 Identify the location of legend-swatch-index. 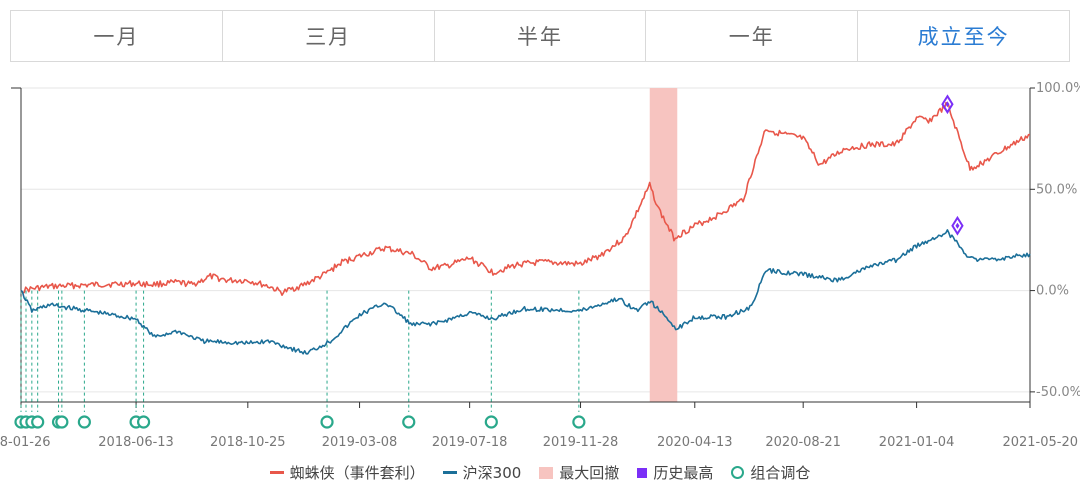
(449, 472).